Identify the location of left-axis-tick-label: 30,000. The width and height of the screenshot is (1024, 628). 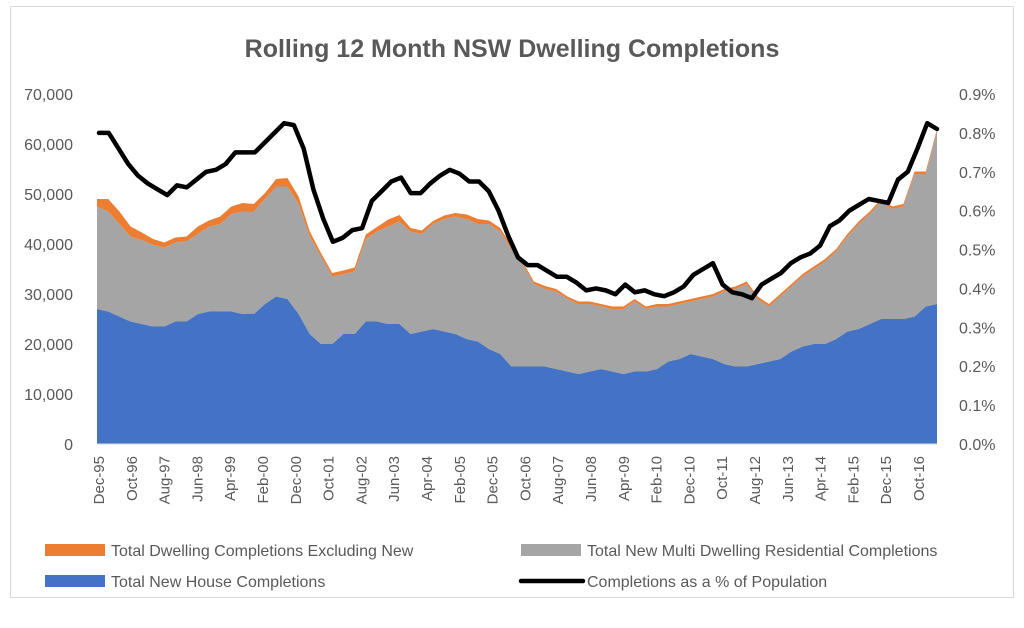
(48, 295).